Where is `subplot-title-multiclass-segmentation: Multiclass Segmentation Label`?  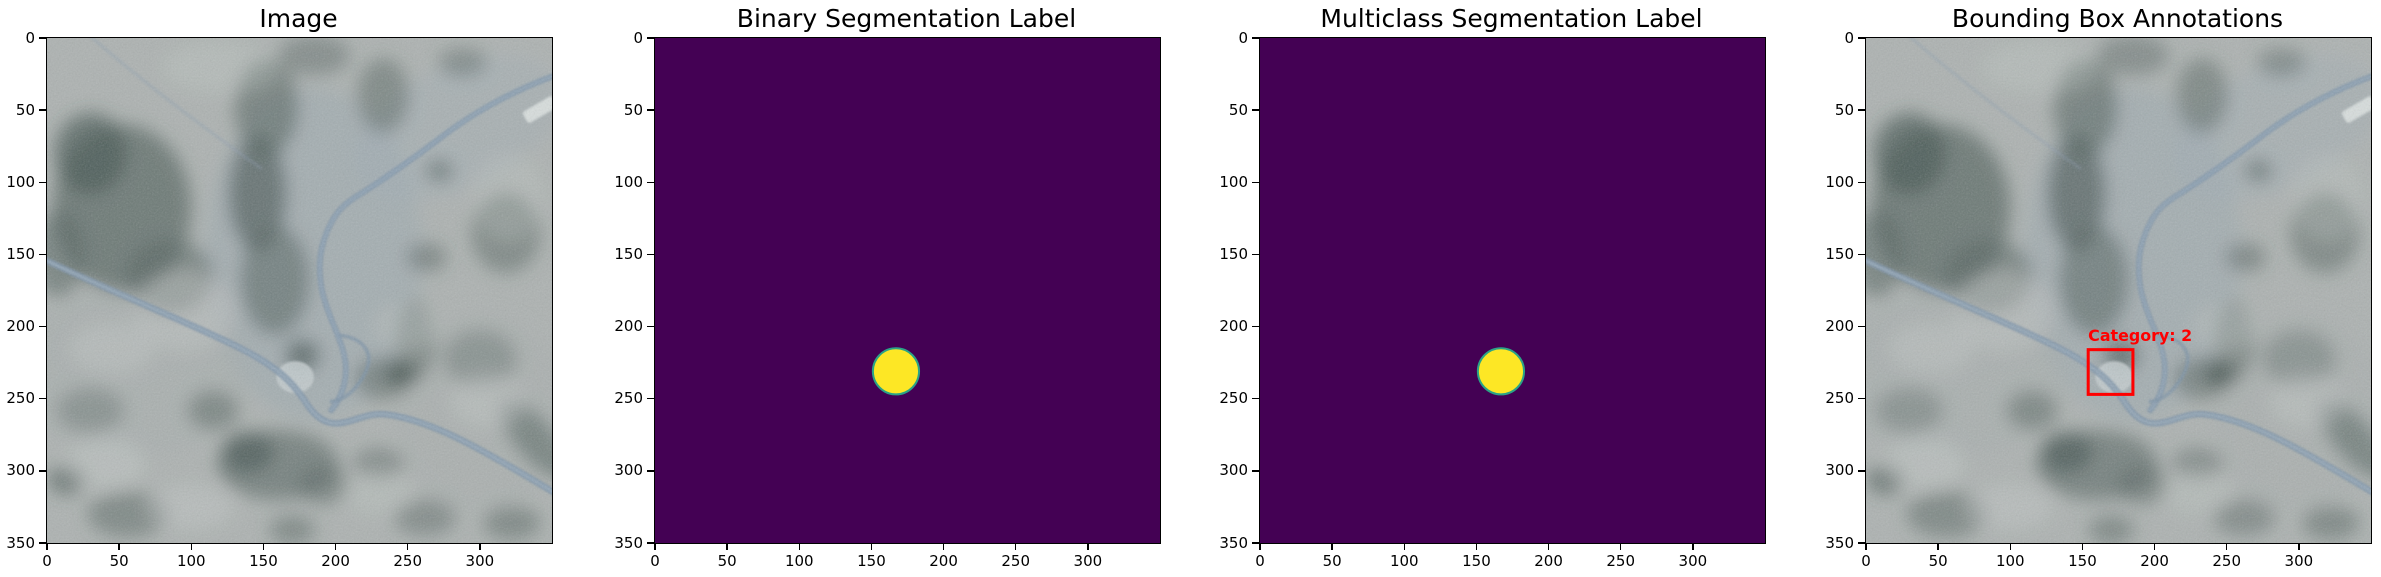 subplot-title-multiclass-segmentation: Multiclass Segmentation Label is located at coordinates (1511, 18).